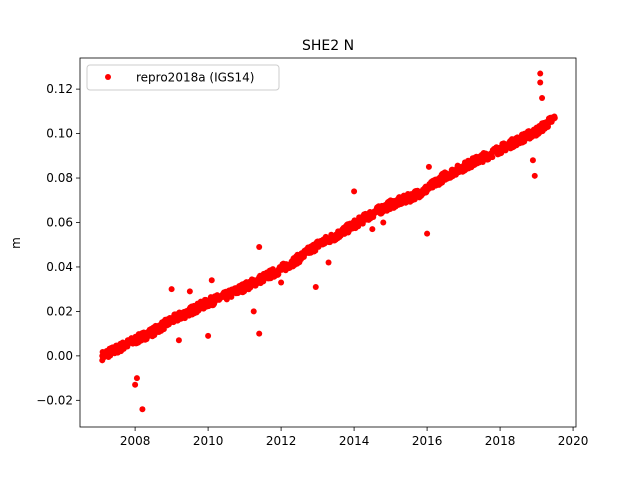  What do you see at coordinates (195, 78) in the screenshot?
I see `legend-label: repro2018a (IGS14)` at bounding box center [195, 78].